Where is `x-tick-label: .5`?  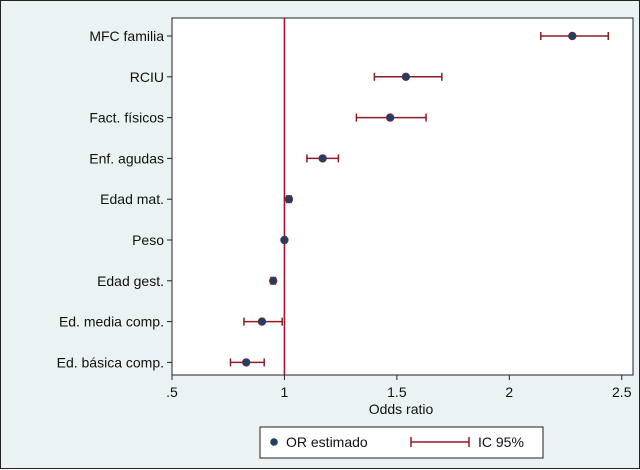
x-tick-label: .5 is located at coordinates (172, 392).